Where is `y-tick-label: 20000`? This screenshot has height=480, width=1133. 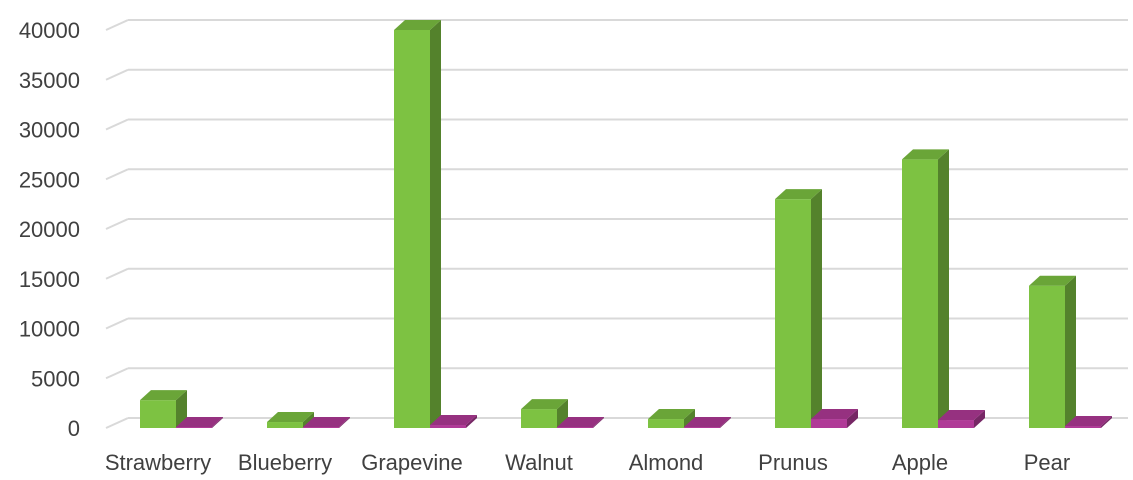 y-tick-label: 20000 is located at coordinates (49, 229).